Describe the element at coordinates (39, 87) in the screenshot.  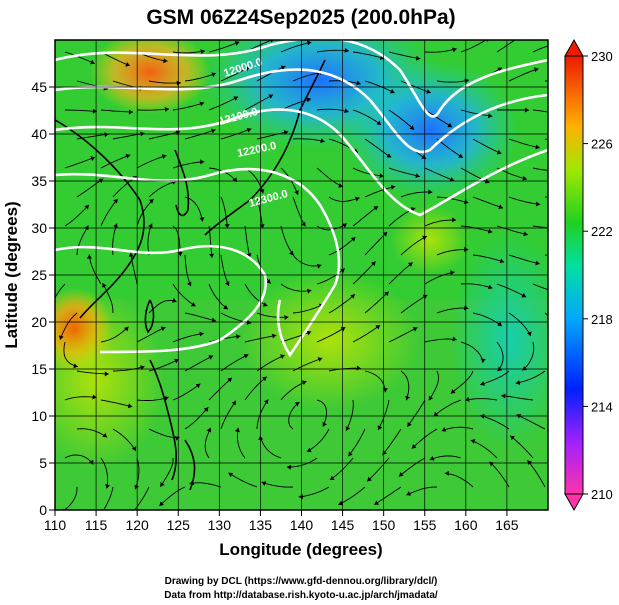
I see `y-tick-label: 45` at that location.